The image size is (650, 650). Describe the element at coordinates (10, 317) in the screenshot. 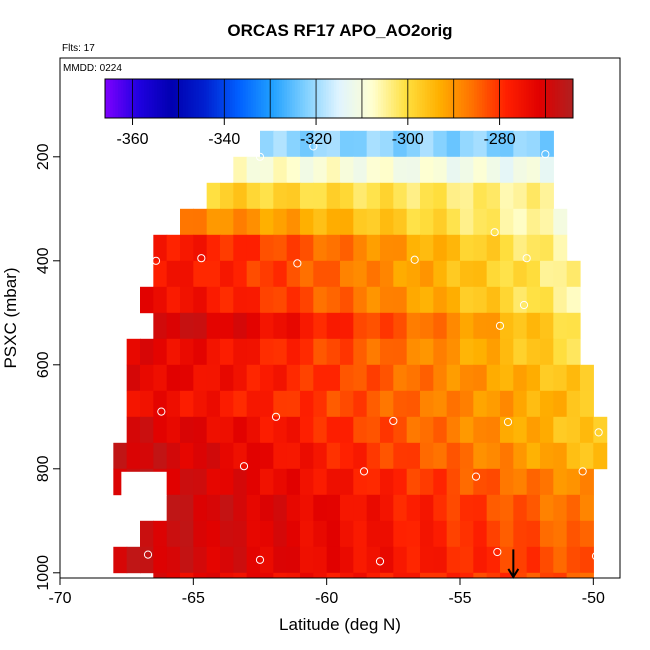

I see `y-axis-label: PSXC (mbar)` at that location.